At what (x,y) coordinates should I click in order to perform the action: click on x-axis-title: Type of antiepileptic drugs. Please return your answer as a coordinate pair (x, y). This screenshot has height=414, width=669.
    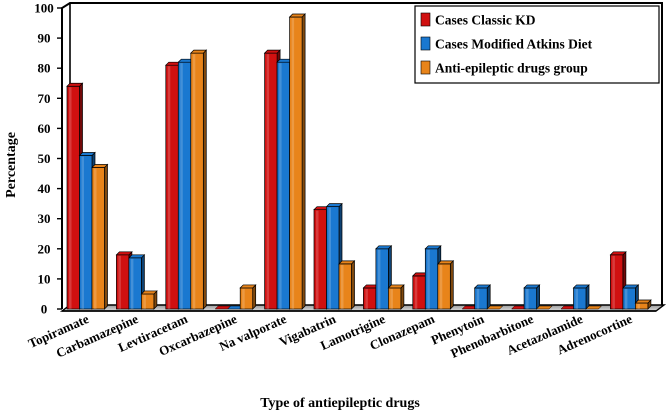
    Looking at the image, I should click on (340, 403).